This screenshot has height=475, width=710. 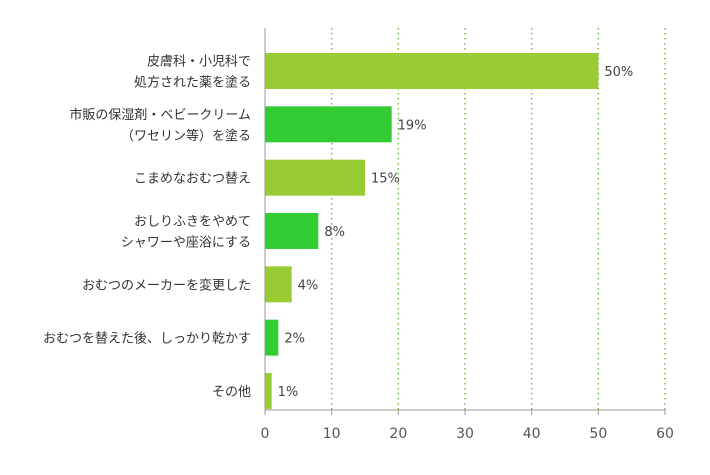 What do you see at coordinates (398, 434) in the screenshot?
I see `x-tick-label-20: 20` at bounding box center [398, 434].